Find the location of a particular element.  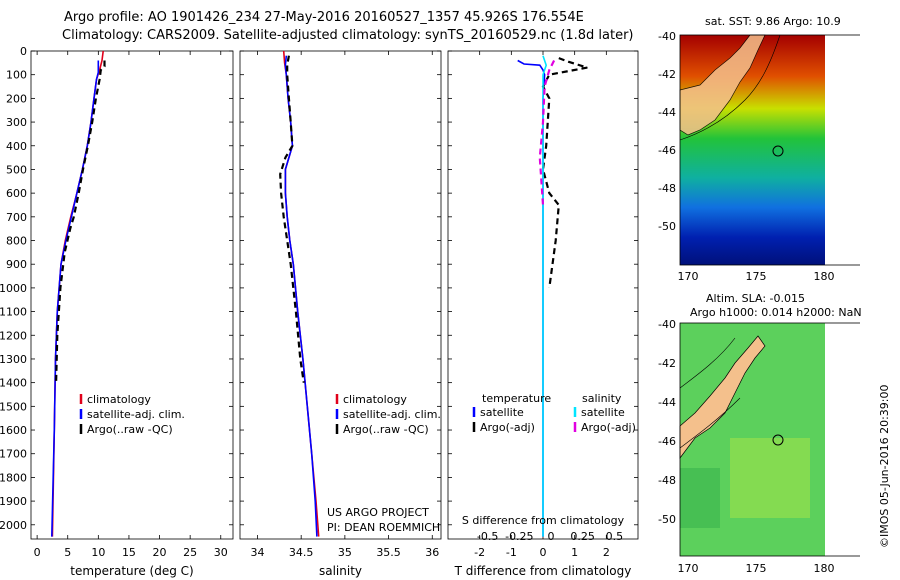

depth-tick-label: 700 is located at coordinates (16, 217).